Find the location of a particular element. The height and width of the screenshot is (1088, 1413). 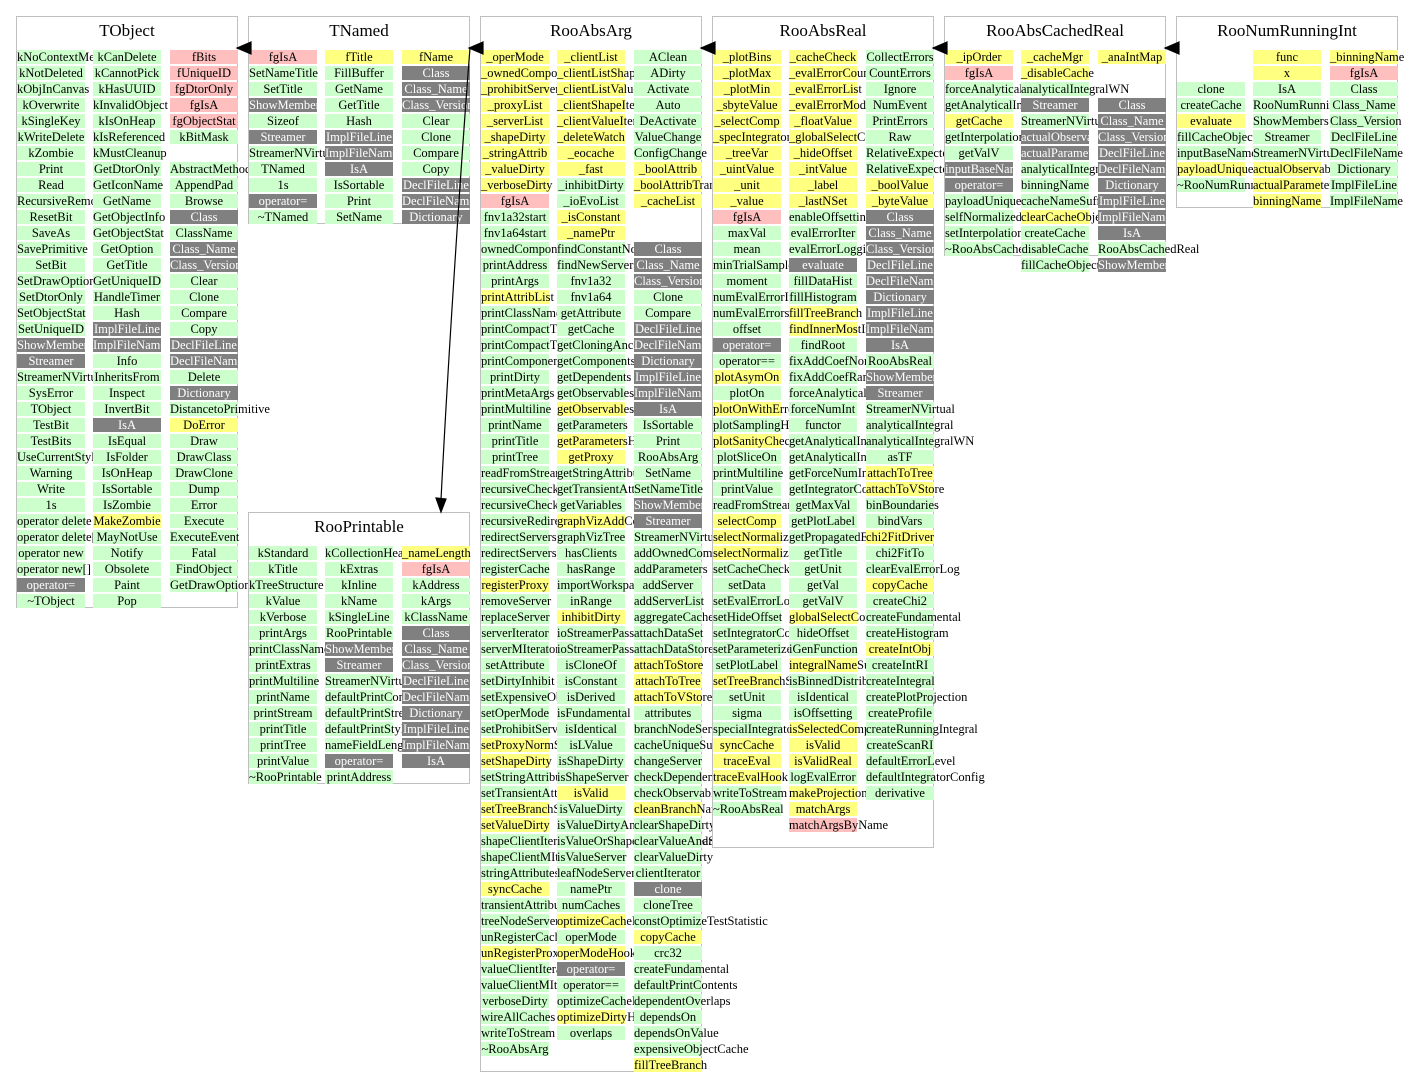

member-cell: numCaches is located at coordinates (591, 905).